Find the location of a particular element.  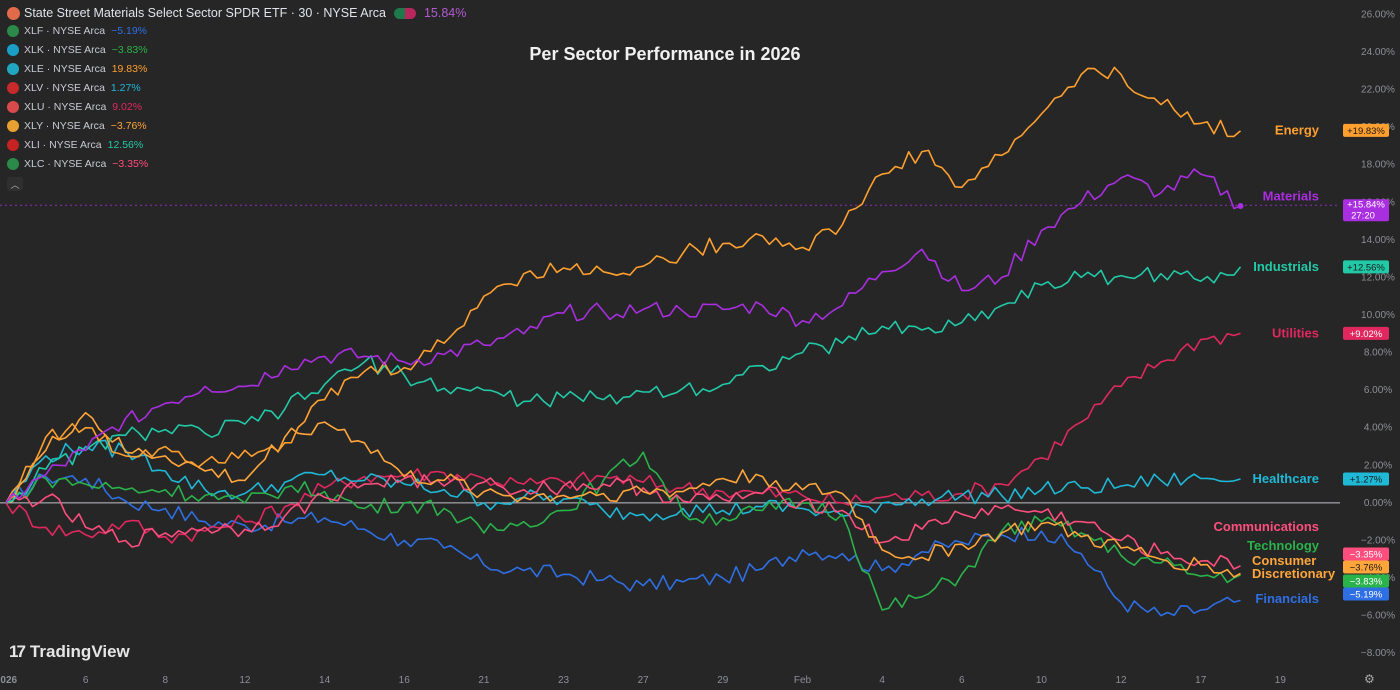

x-tick-label: 8 is located at coordinates (166, 680).